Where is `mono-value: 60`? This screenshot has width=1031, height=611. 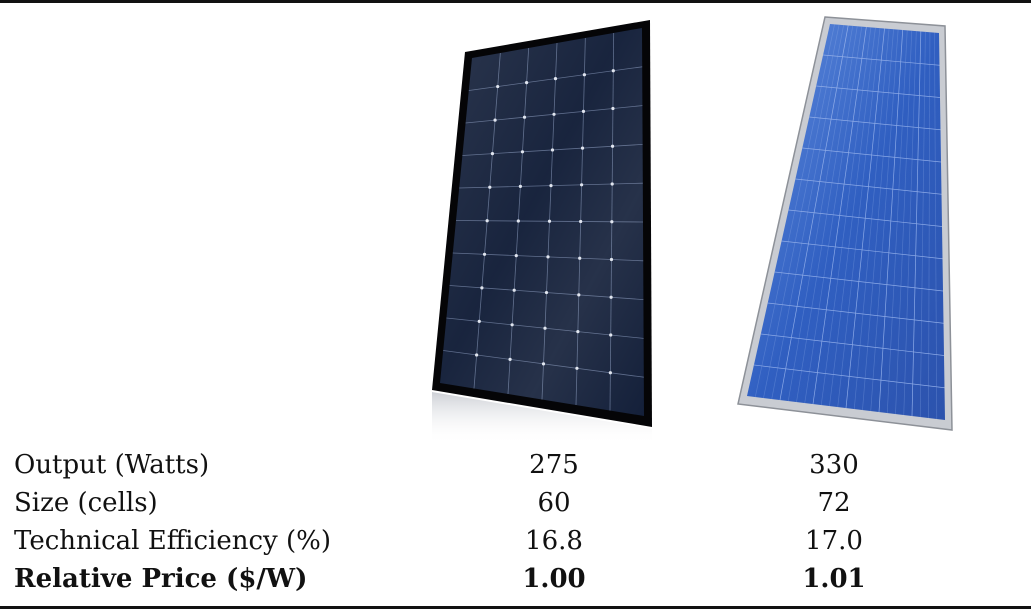
mono-value: 60 is located at coordinates (554, 503).